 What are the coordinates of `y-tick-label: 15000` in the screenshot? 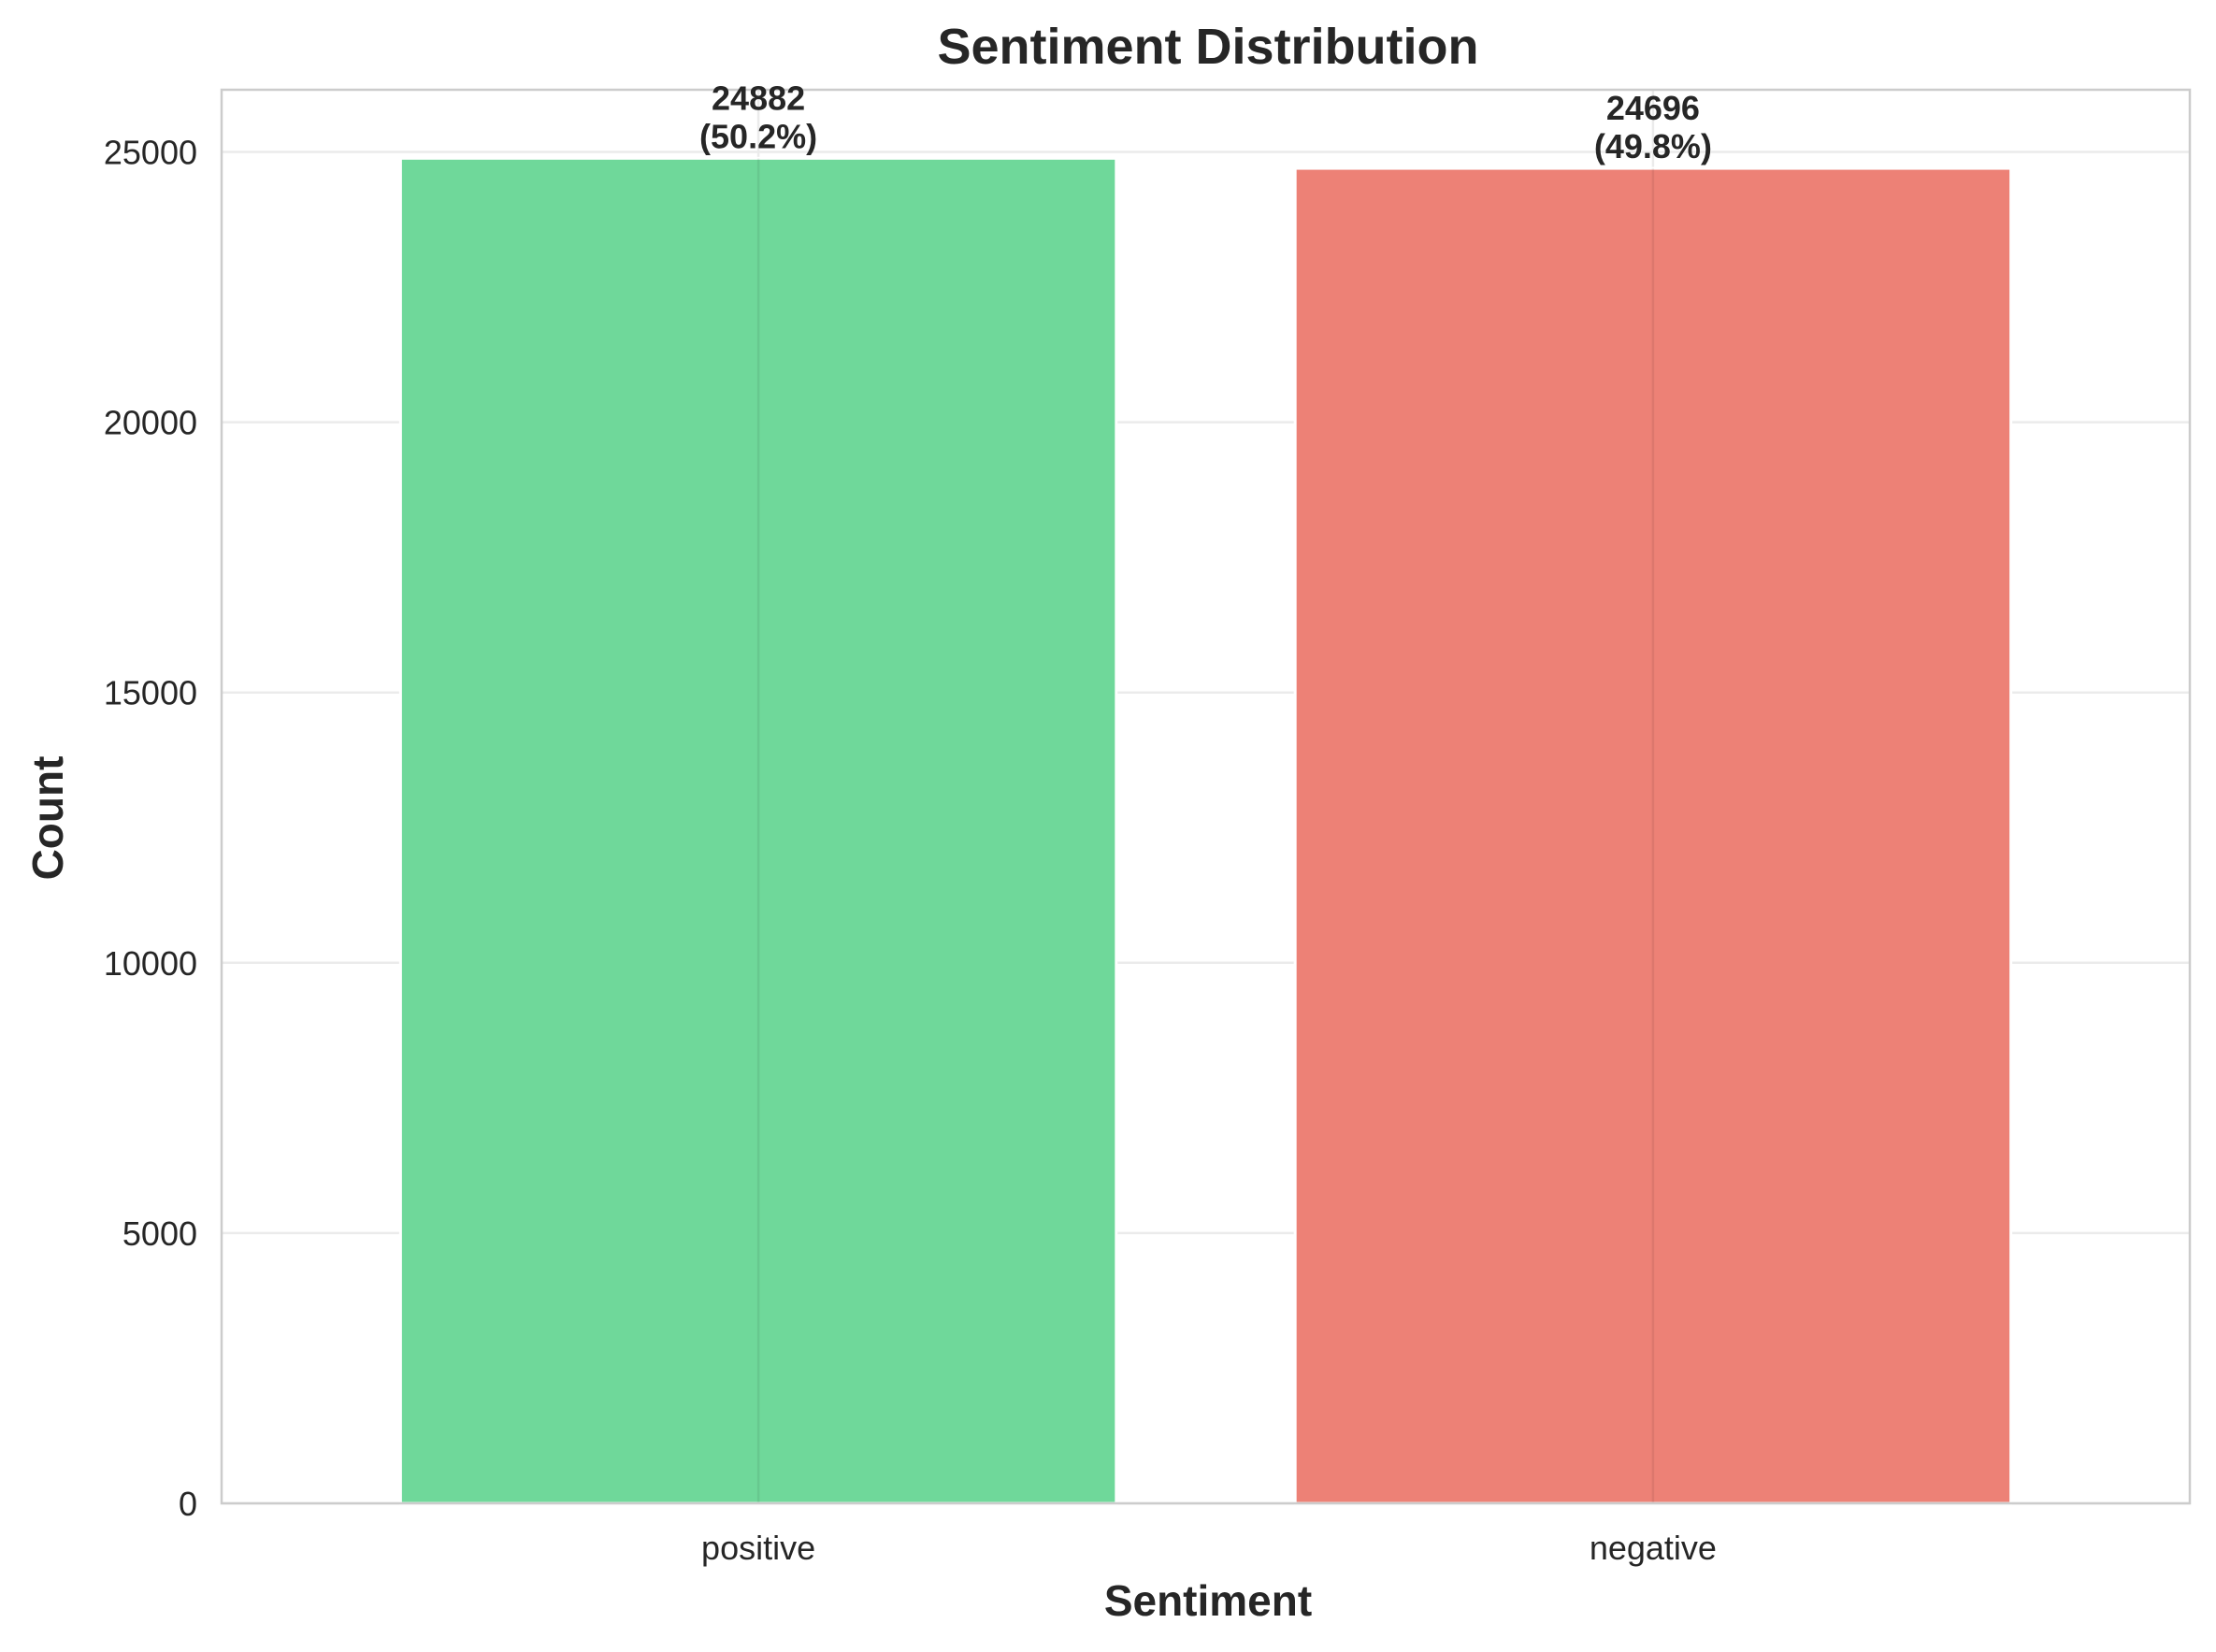 It's located at (151, 693).